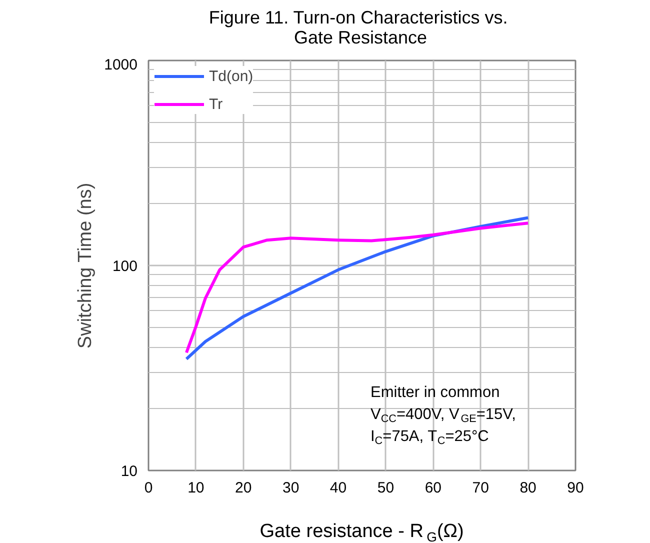 This screenshot has height=543, width=650. Describe the element at coordinates (575, 488) in the screenshot. I see `x-tick-label: 90` at that location.